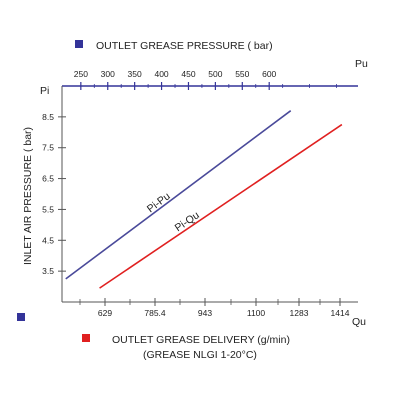 Image resolution: width=400 pixels, height=400 pixels. I want to click on bottom-tick-label: 629, so click(105, 313).